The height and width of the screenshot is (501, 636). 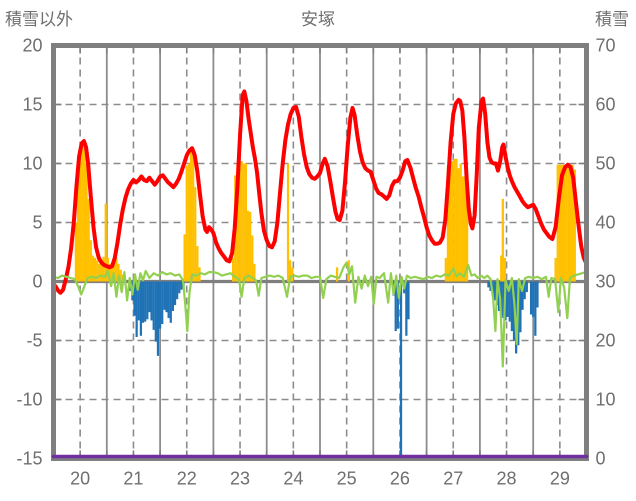 What do you see at coordinates (37, 223) in the screenshot?
I see `left-axis-tick-label: 5` at bounding box center [37, 223].